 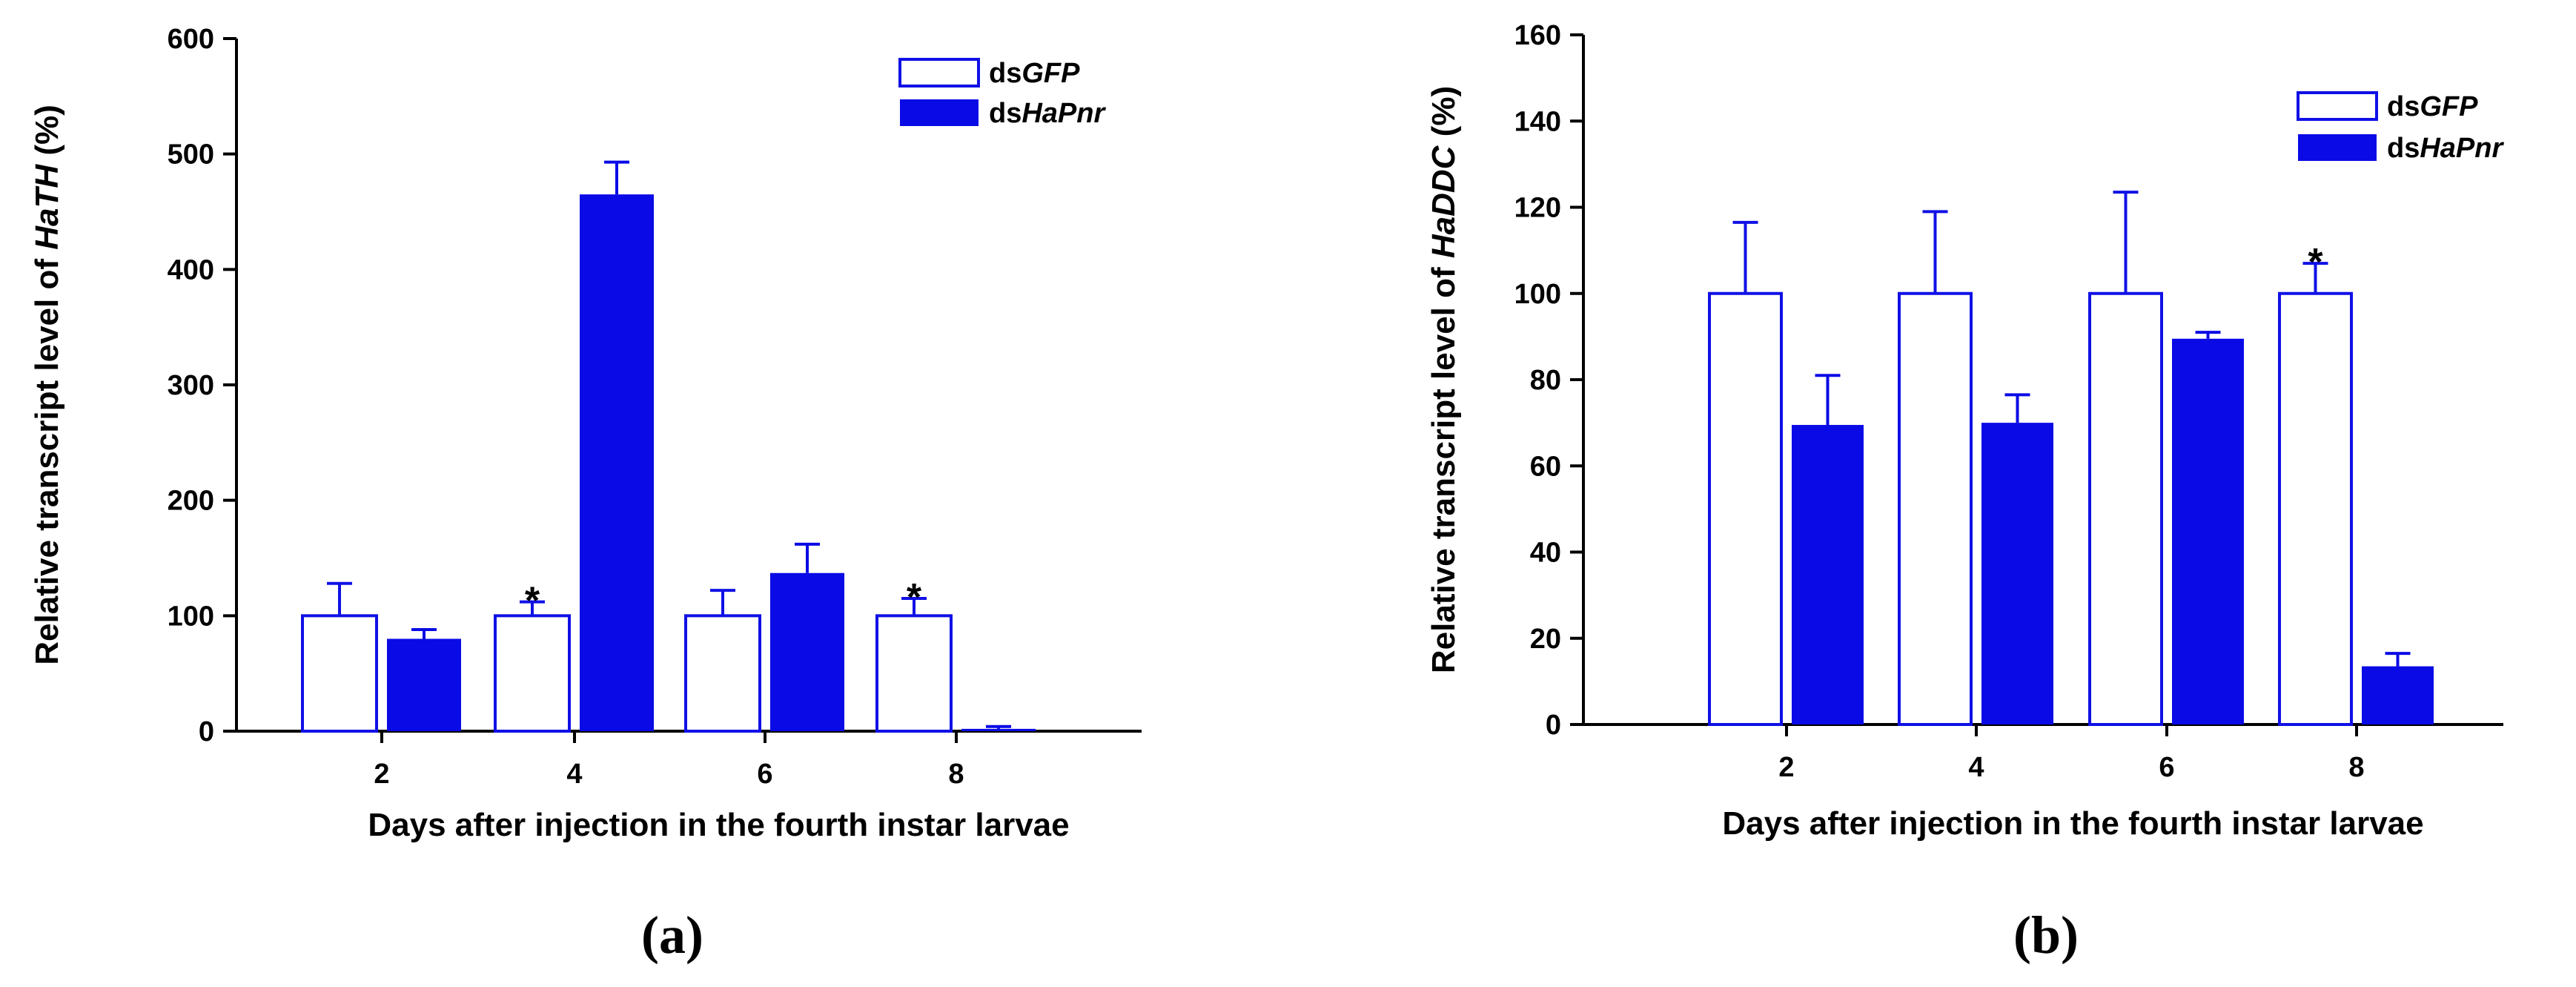 I want to click on y-tick-label: 300, so click(x=191, y=386).